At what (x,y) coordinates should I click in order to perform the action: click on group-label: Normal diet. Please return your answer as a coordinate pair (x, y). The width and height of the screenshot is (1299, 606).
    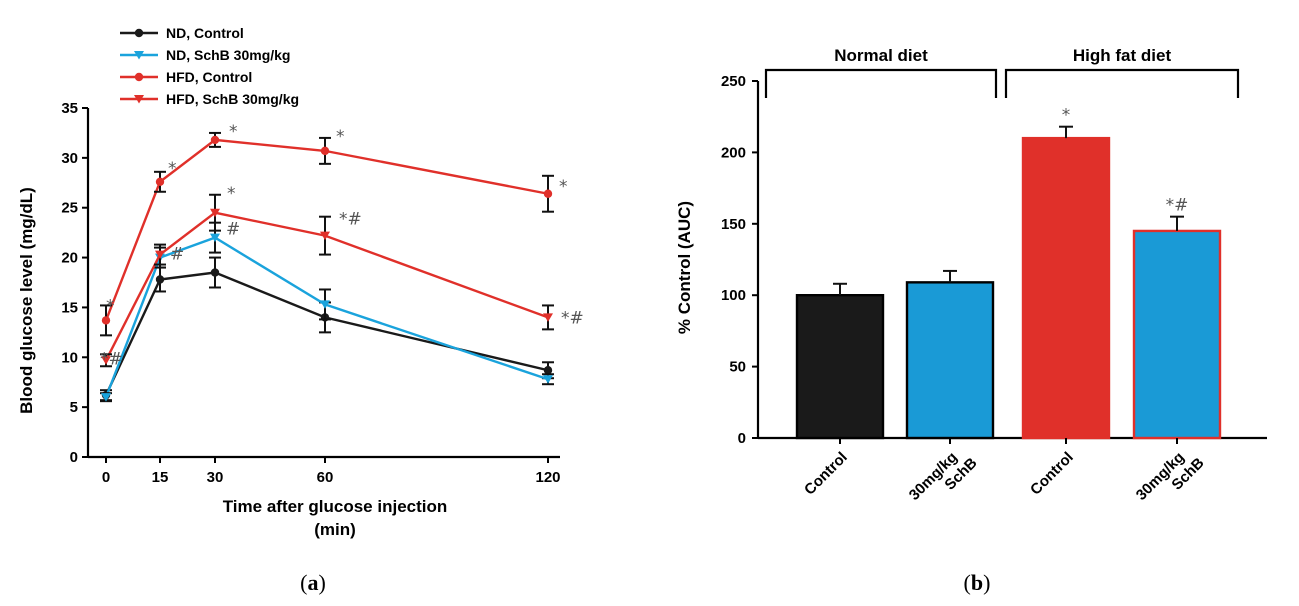
    Looking at the image, I should click on (881, 55).